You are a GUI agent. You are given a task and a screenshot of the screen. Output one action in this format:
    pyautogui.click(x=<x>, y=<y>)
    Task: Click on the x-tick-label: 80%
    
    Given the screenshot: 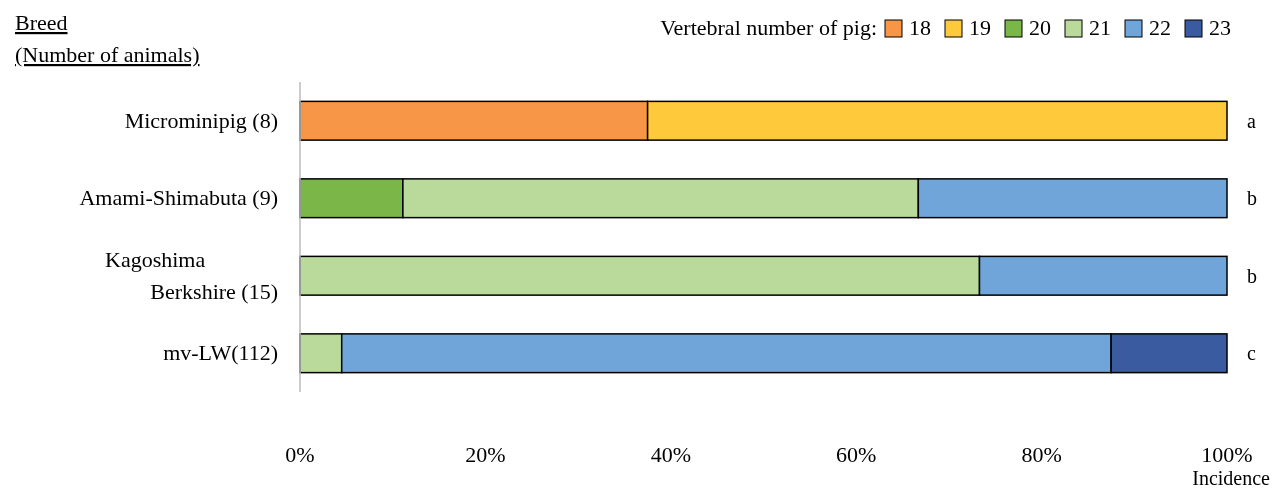 What is the action you would take?
    pyautogui.click(x=1041, y=454)
    